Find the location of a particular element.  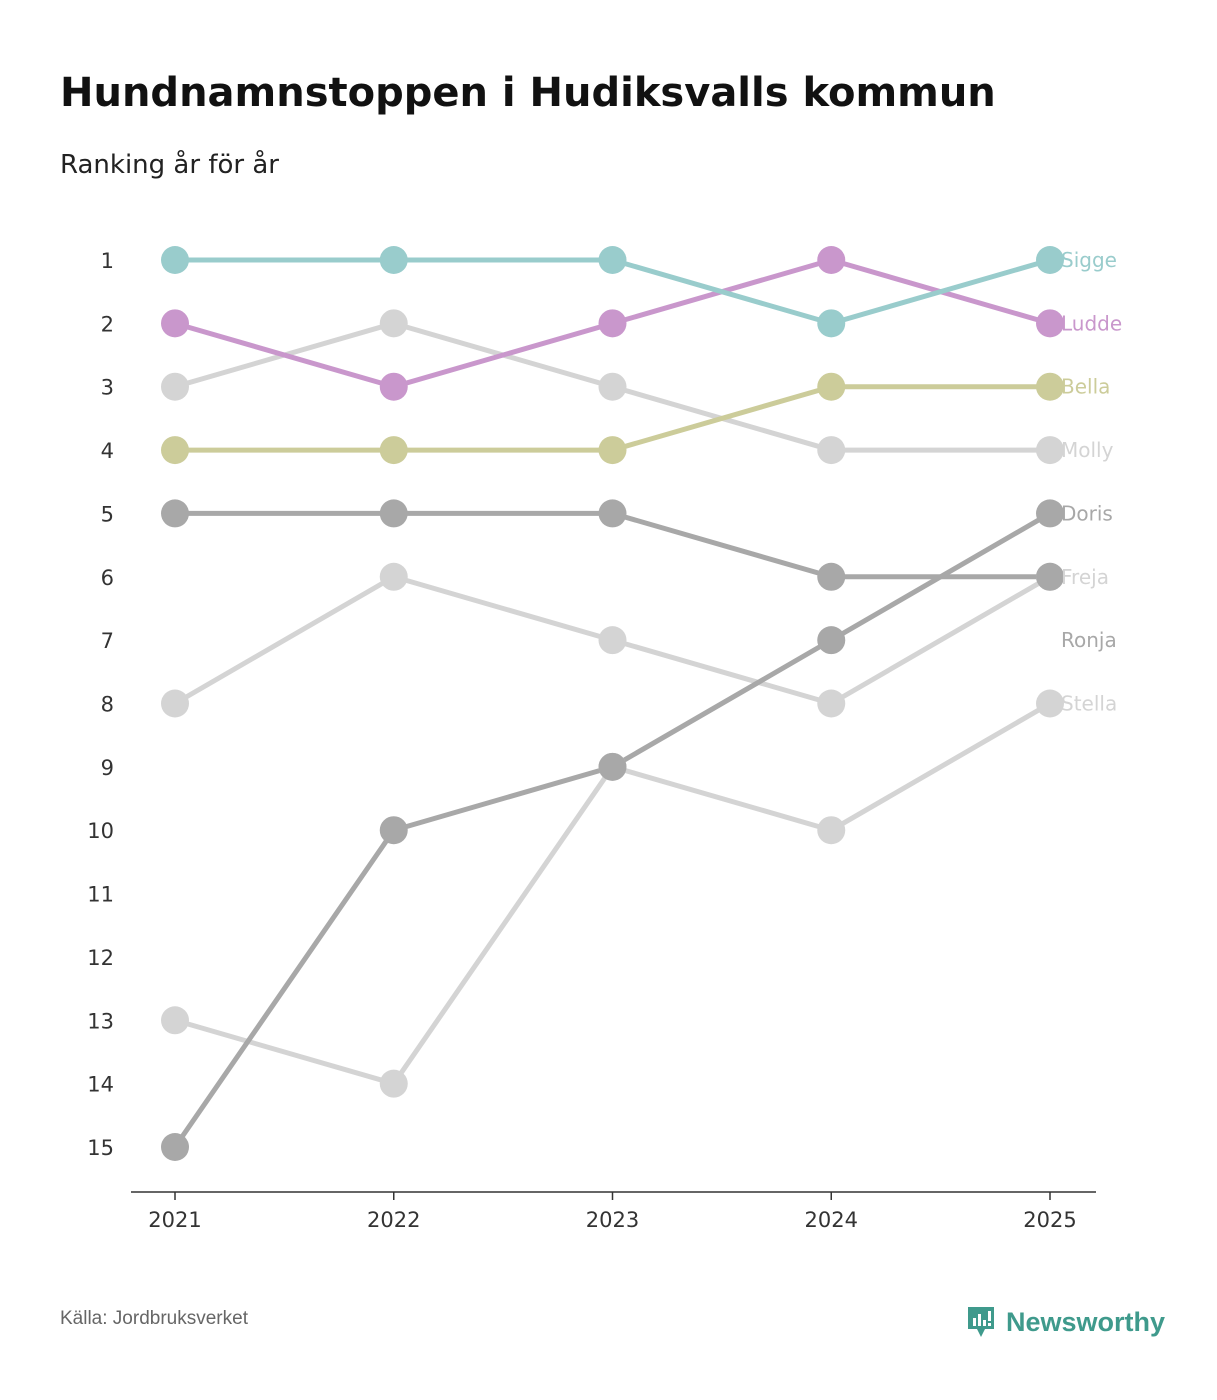

y-tick-label: 5 is located at coordinates (107, 514).